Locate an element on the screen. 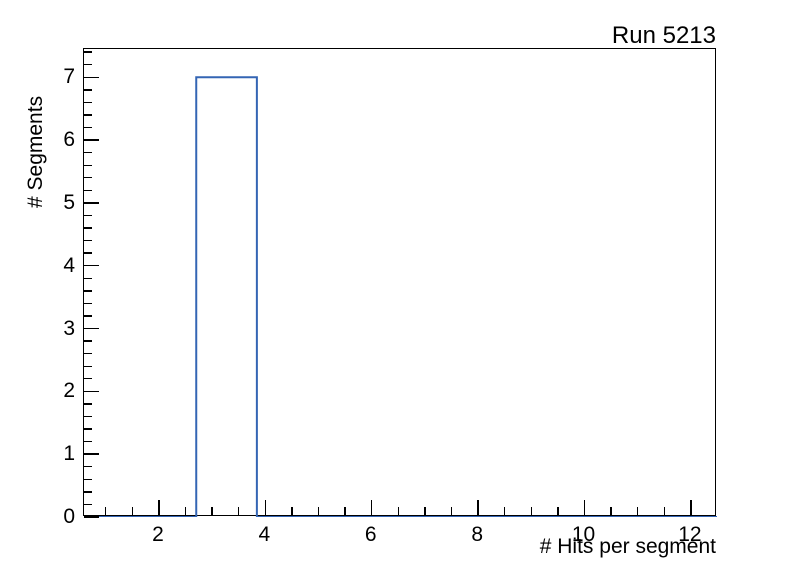  x-axis-tick-label: 12 is located at coordinates (690, 534).